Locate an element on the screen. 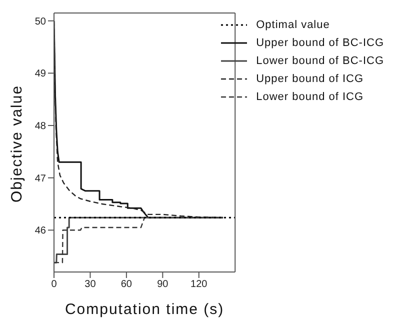  legend-label: Optimal value is located at coordinates (293, 25).